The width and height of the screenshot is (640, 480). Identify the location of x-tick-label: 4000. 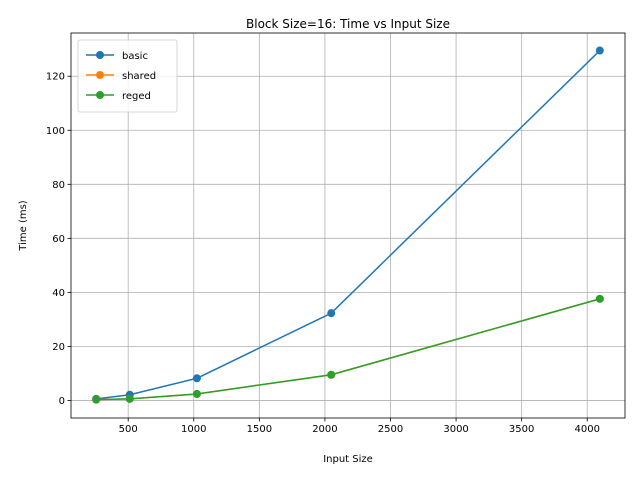
(587, 429).